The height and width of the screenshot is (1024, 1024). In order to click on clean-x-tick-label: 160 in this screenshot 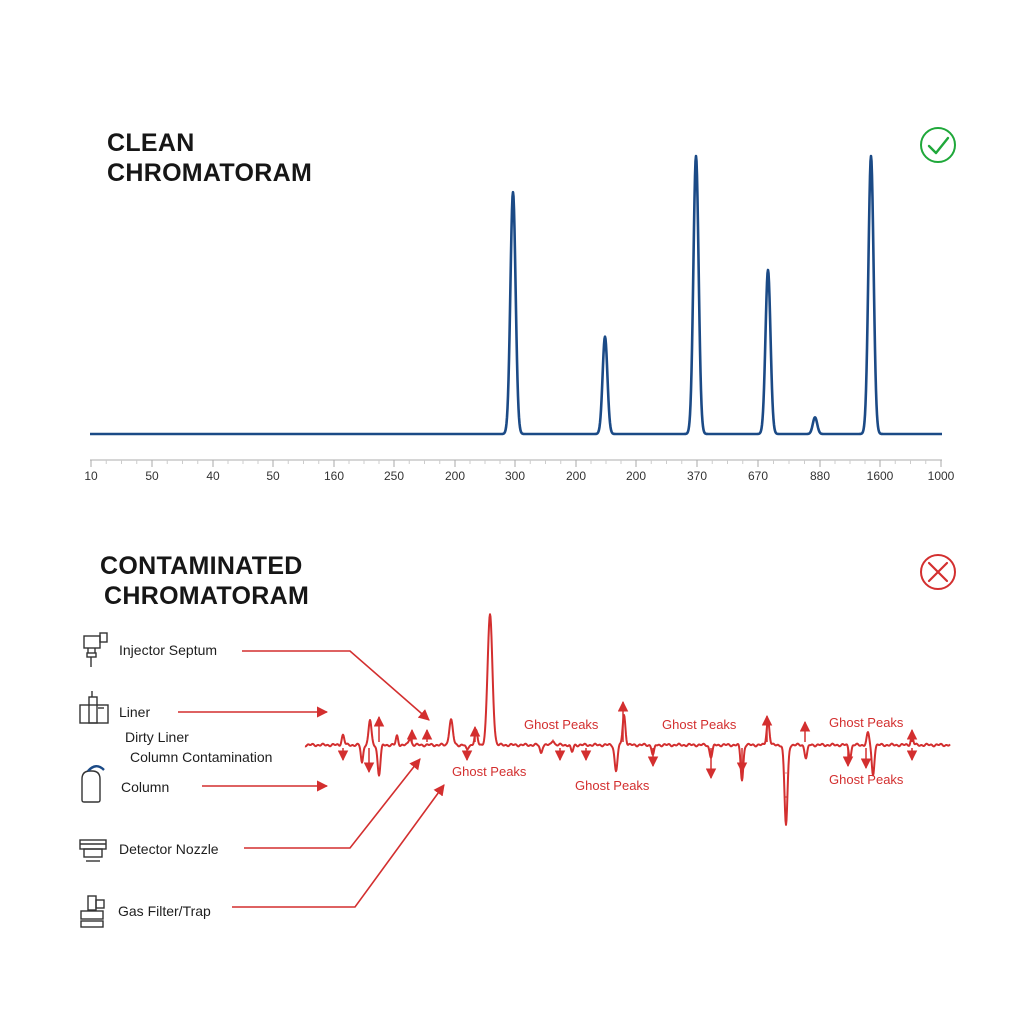, I will do `click(334, 476)`.